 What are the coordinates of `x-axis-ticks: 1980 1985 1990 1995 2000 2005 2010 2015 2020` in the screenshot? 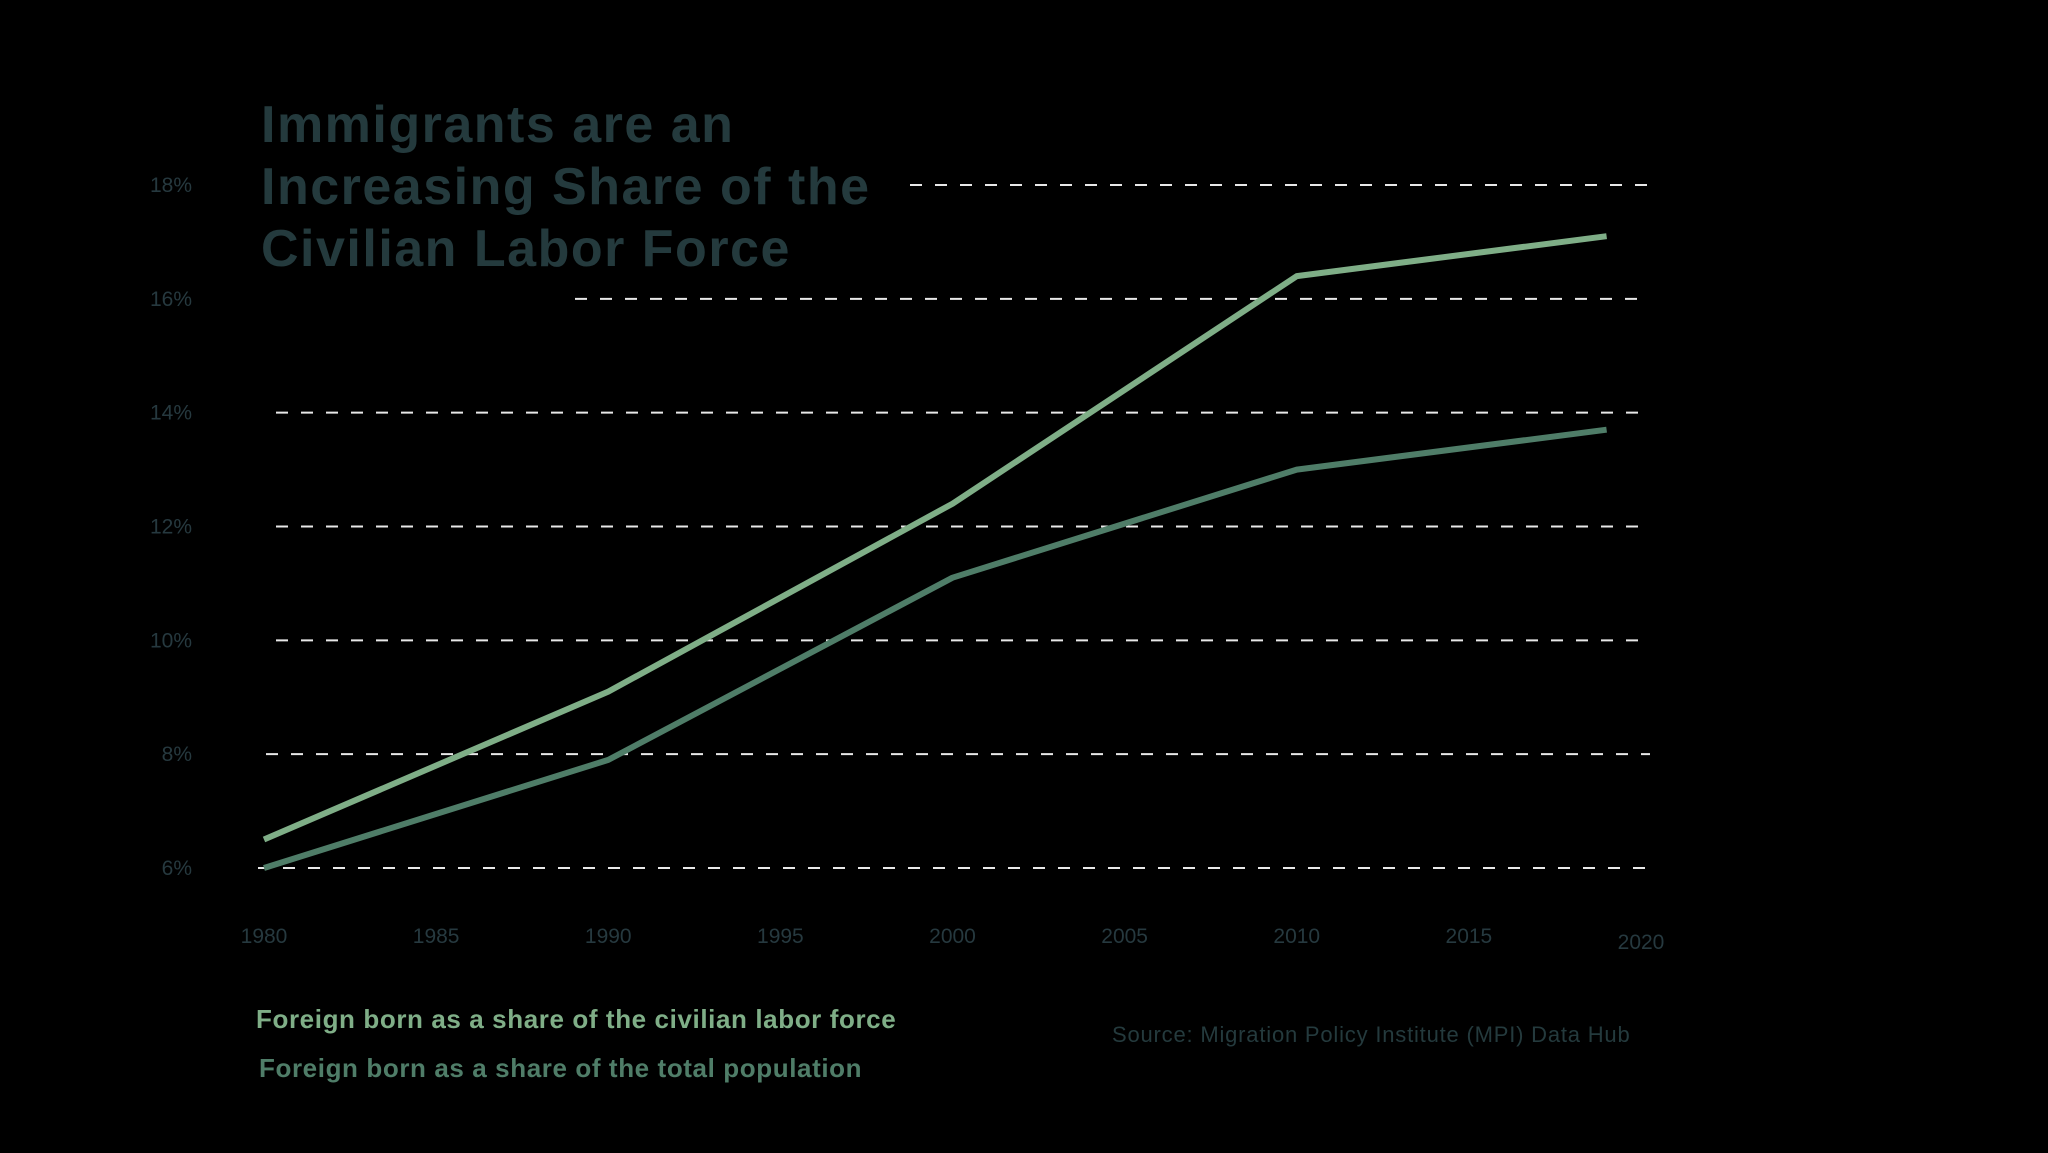 It's located at (953, 939).